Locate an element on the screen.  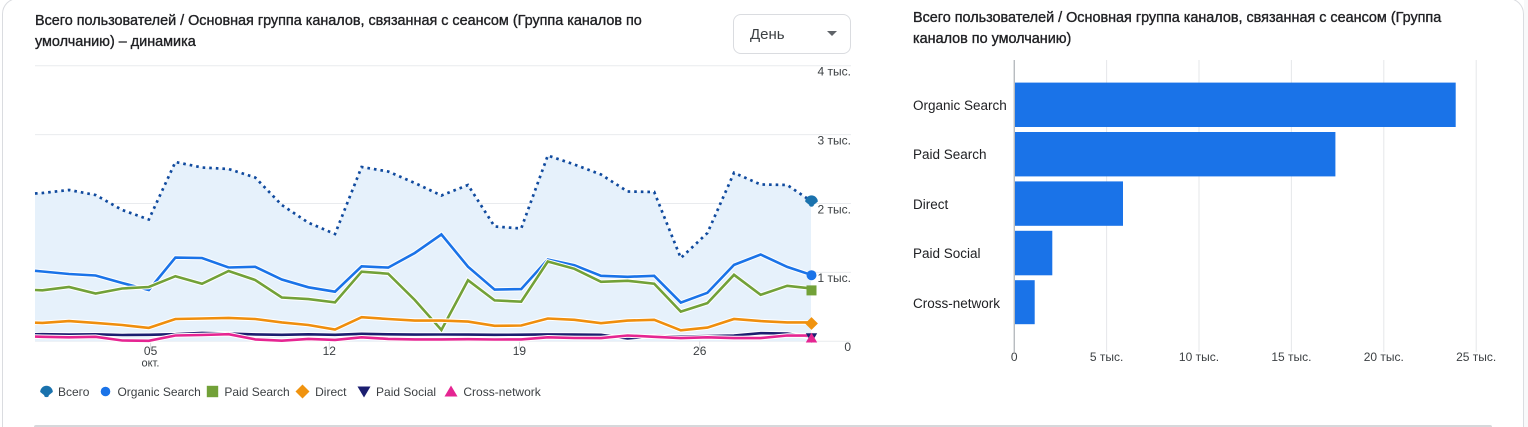
svg-text: 1 тыс. is located at coordinates (834, 278).